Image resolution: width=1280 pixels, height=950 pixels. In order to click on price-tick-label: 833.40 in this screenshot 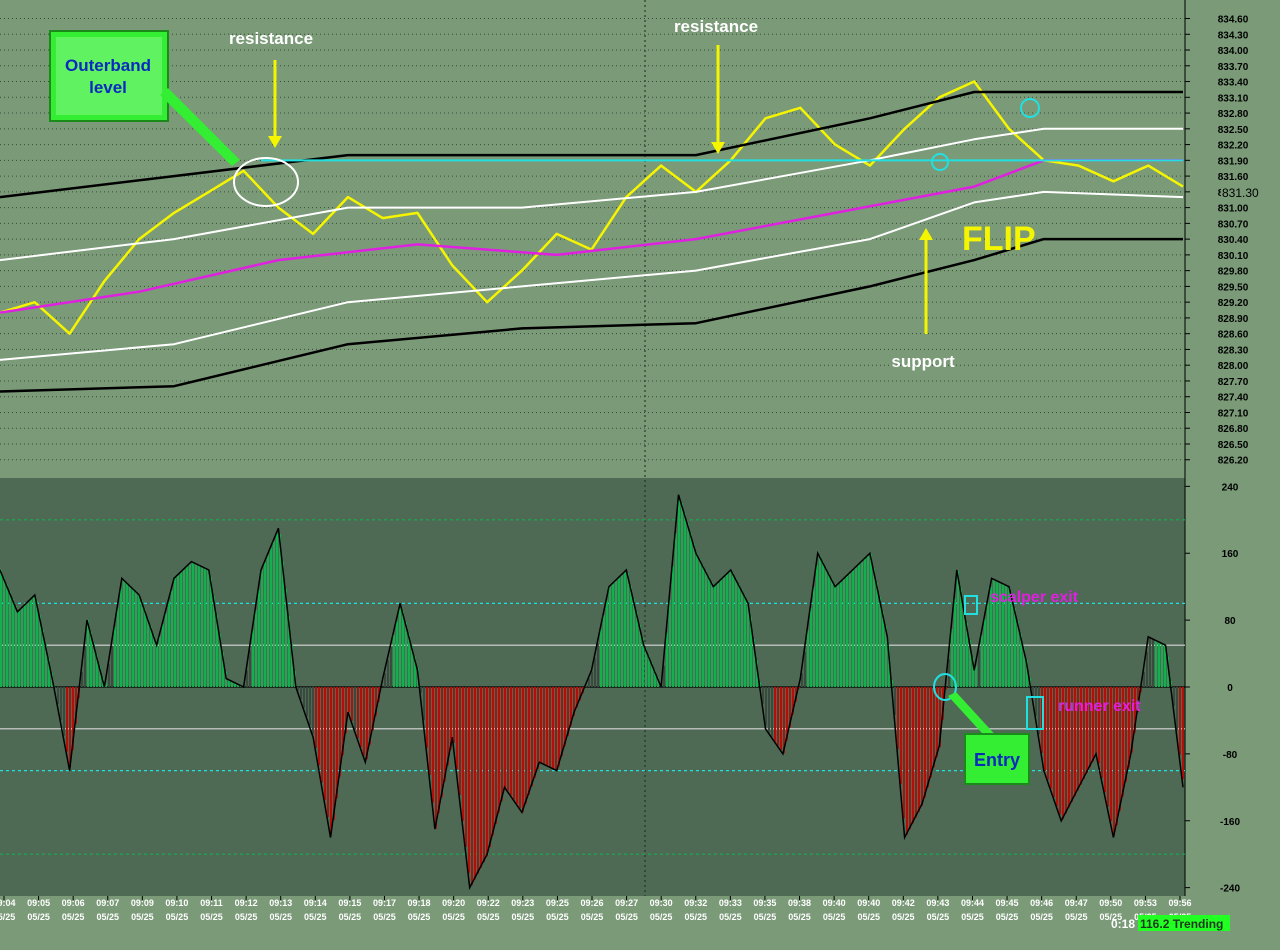, I will do `click(1233, 83)`.